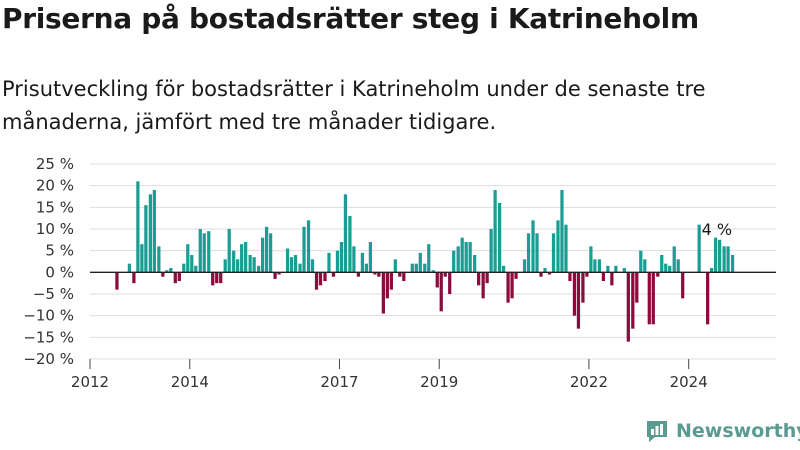 The width and height of the screenshot is (800, 450). I want to click on newsworthy-logo-icon, so click(657, 431).